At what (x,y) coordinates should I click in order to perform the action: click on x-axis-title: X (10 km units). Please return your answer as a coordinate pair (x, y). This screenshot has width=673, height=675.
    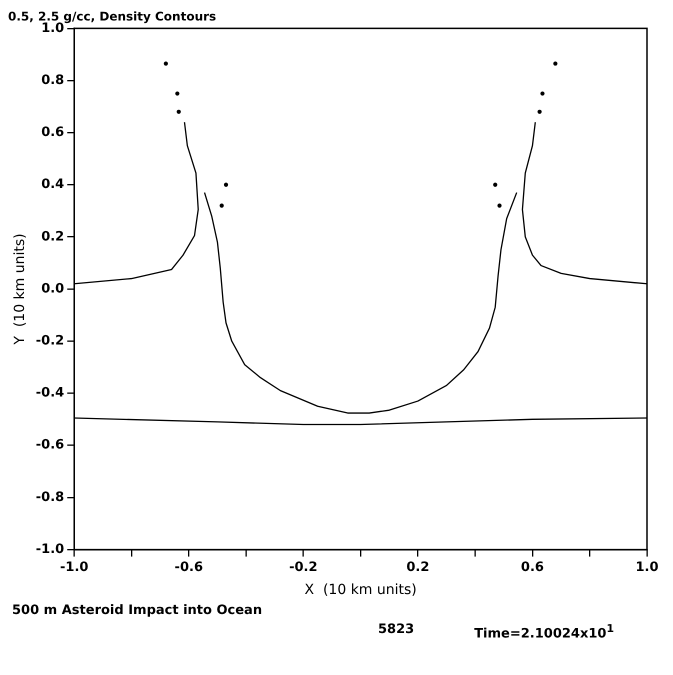
    Looking at the image, I should click on (360, 590).